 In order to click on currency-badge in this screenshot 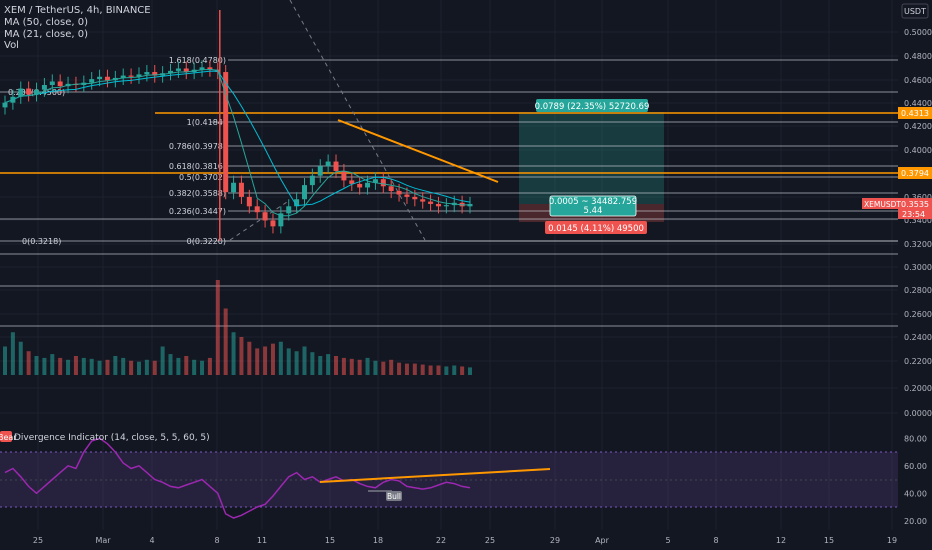, I will do `click(915, 11)`.